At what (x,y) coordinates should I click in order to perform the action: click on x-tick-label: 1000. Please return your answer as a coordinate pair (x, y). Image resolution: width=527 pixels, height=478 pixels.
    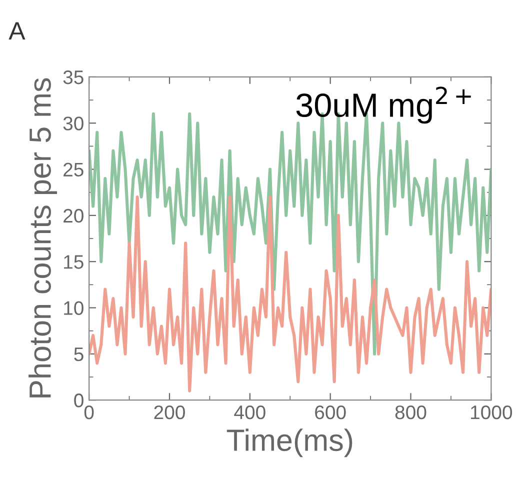
    Looking at the image, I should click on (491, 412).